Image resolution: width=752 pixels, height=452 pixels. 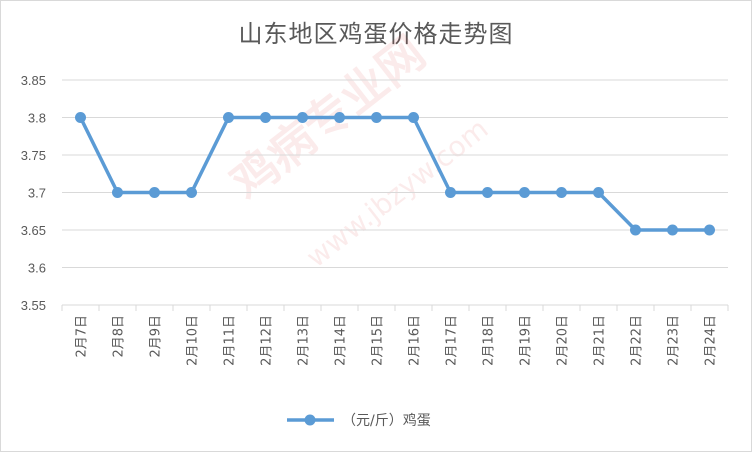 I want to click on y-tick-label: 3.55, so click(x=33, y=305).